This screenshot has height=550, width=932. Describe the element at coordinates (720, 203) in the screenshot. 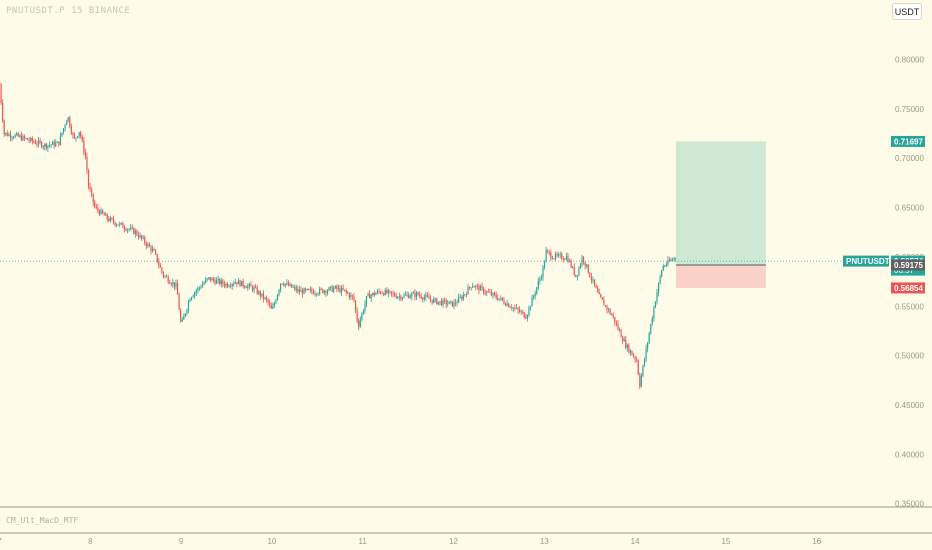

I see `take-profit-zone` at that location.